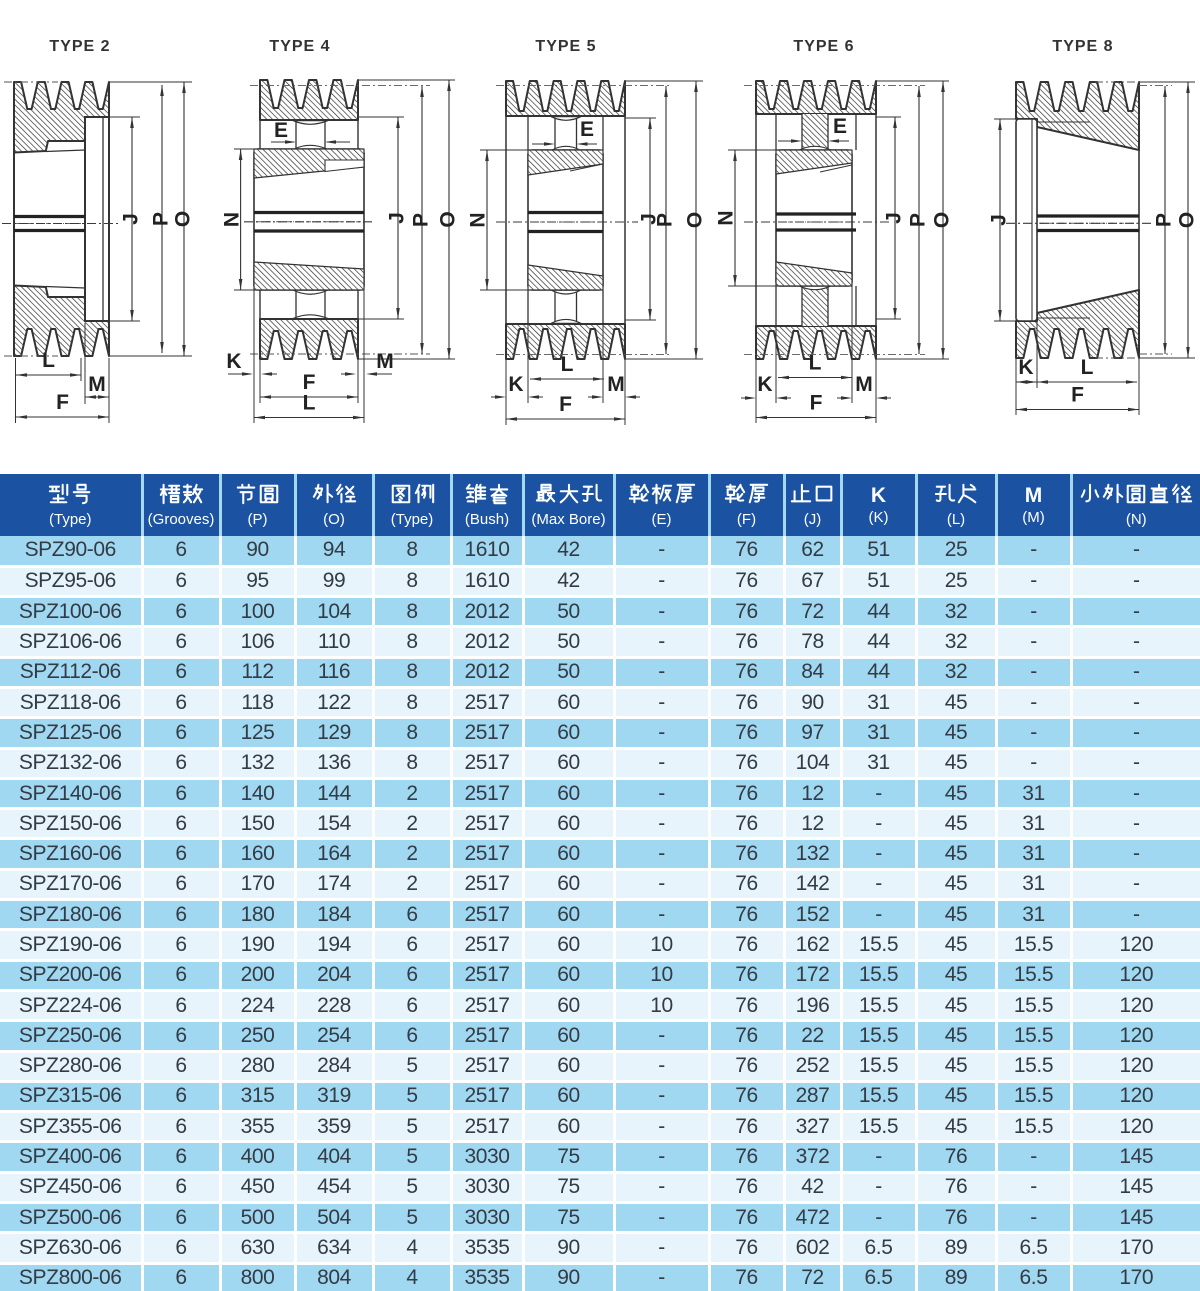  Describe the element at coordinates (823, 46) in the screenshot. I see `svg-text: TYPE 6` at that location.